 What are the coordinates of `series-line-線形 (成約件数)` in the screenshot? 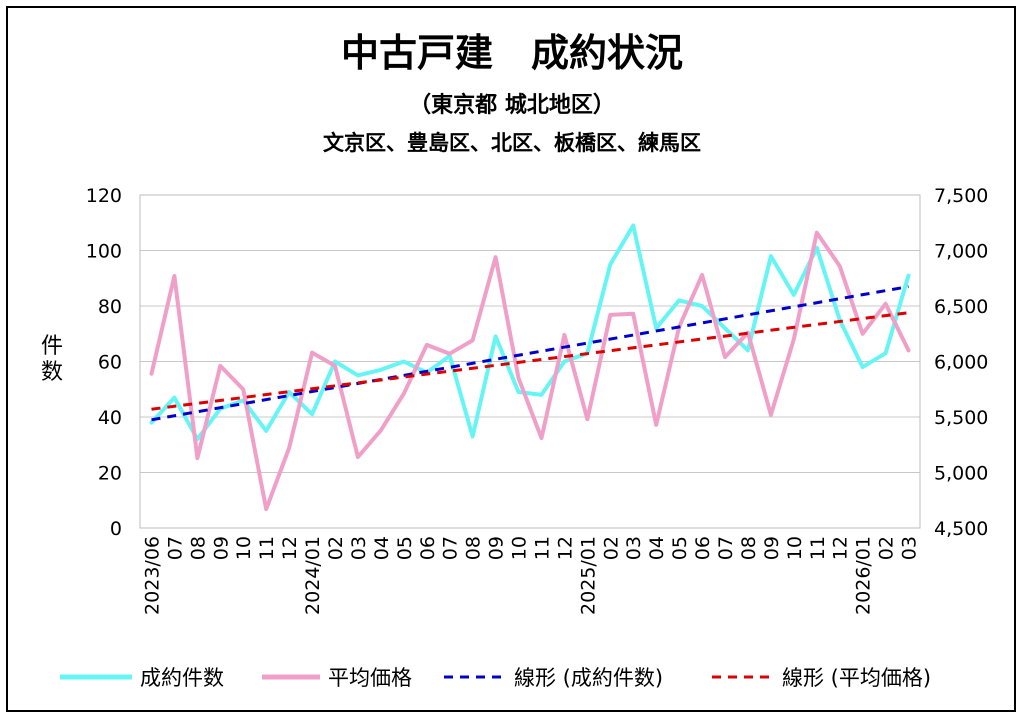 It's located at (530, 353).